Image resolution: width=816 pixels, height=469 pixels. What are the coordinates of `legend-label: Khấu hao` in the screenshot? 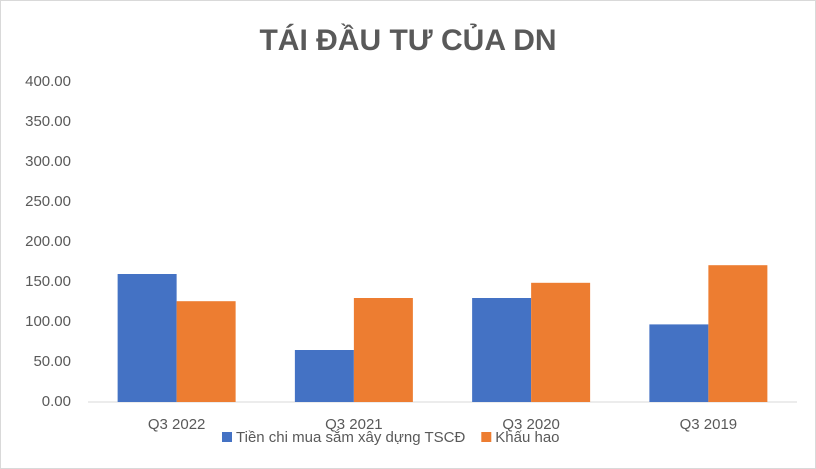 It's located at (527, 437).